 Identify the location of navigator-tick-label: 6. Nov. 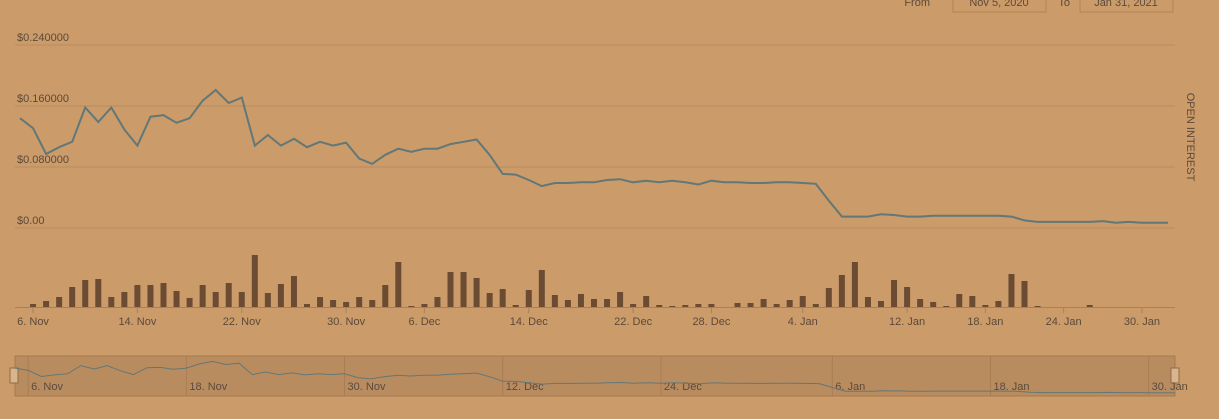
(47, 387).